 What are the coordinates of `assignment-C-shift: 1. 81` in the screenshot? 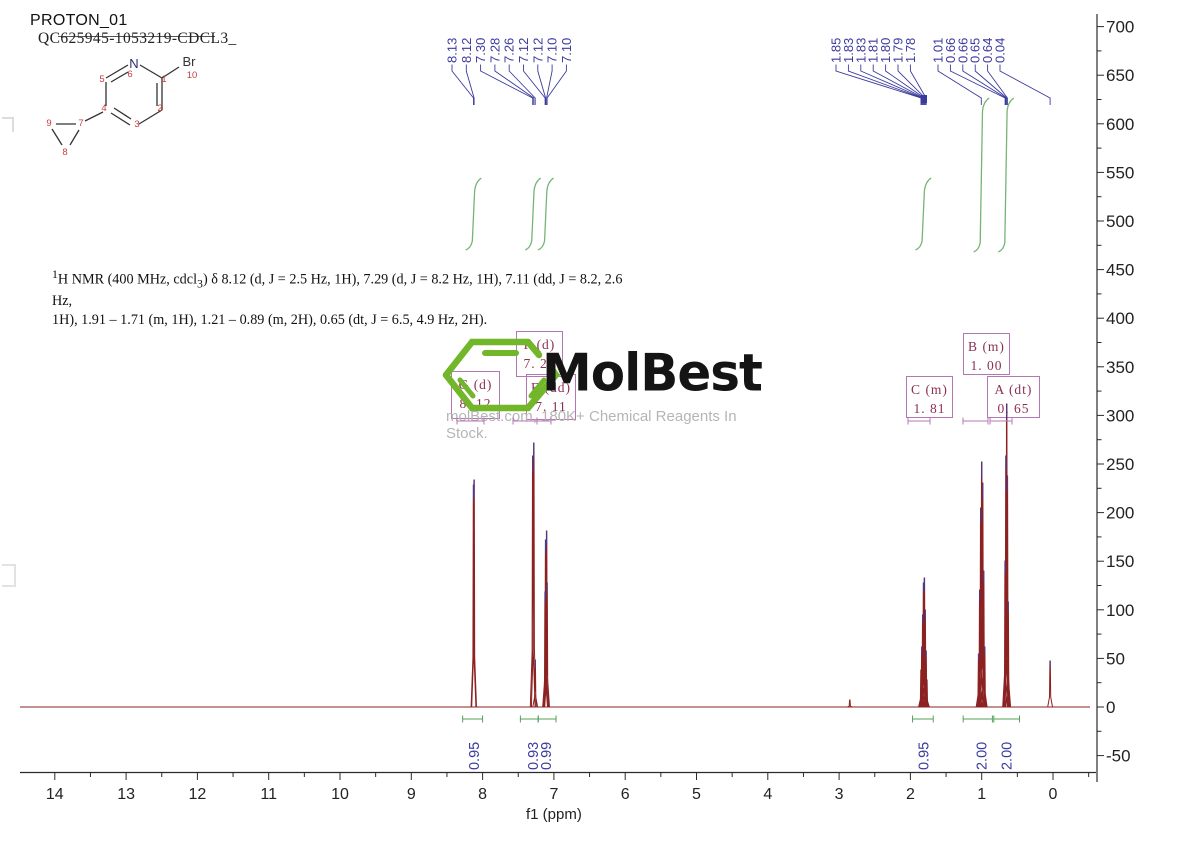 It's located at (929, 408).